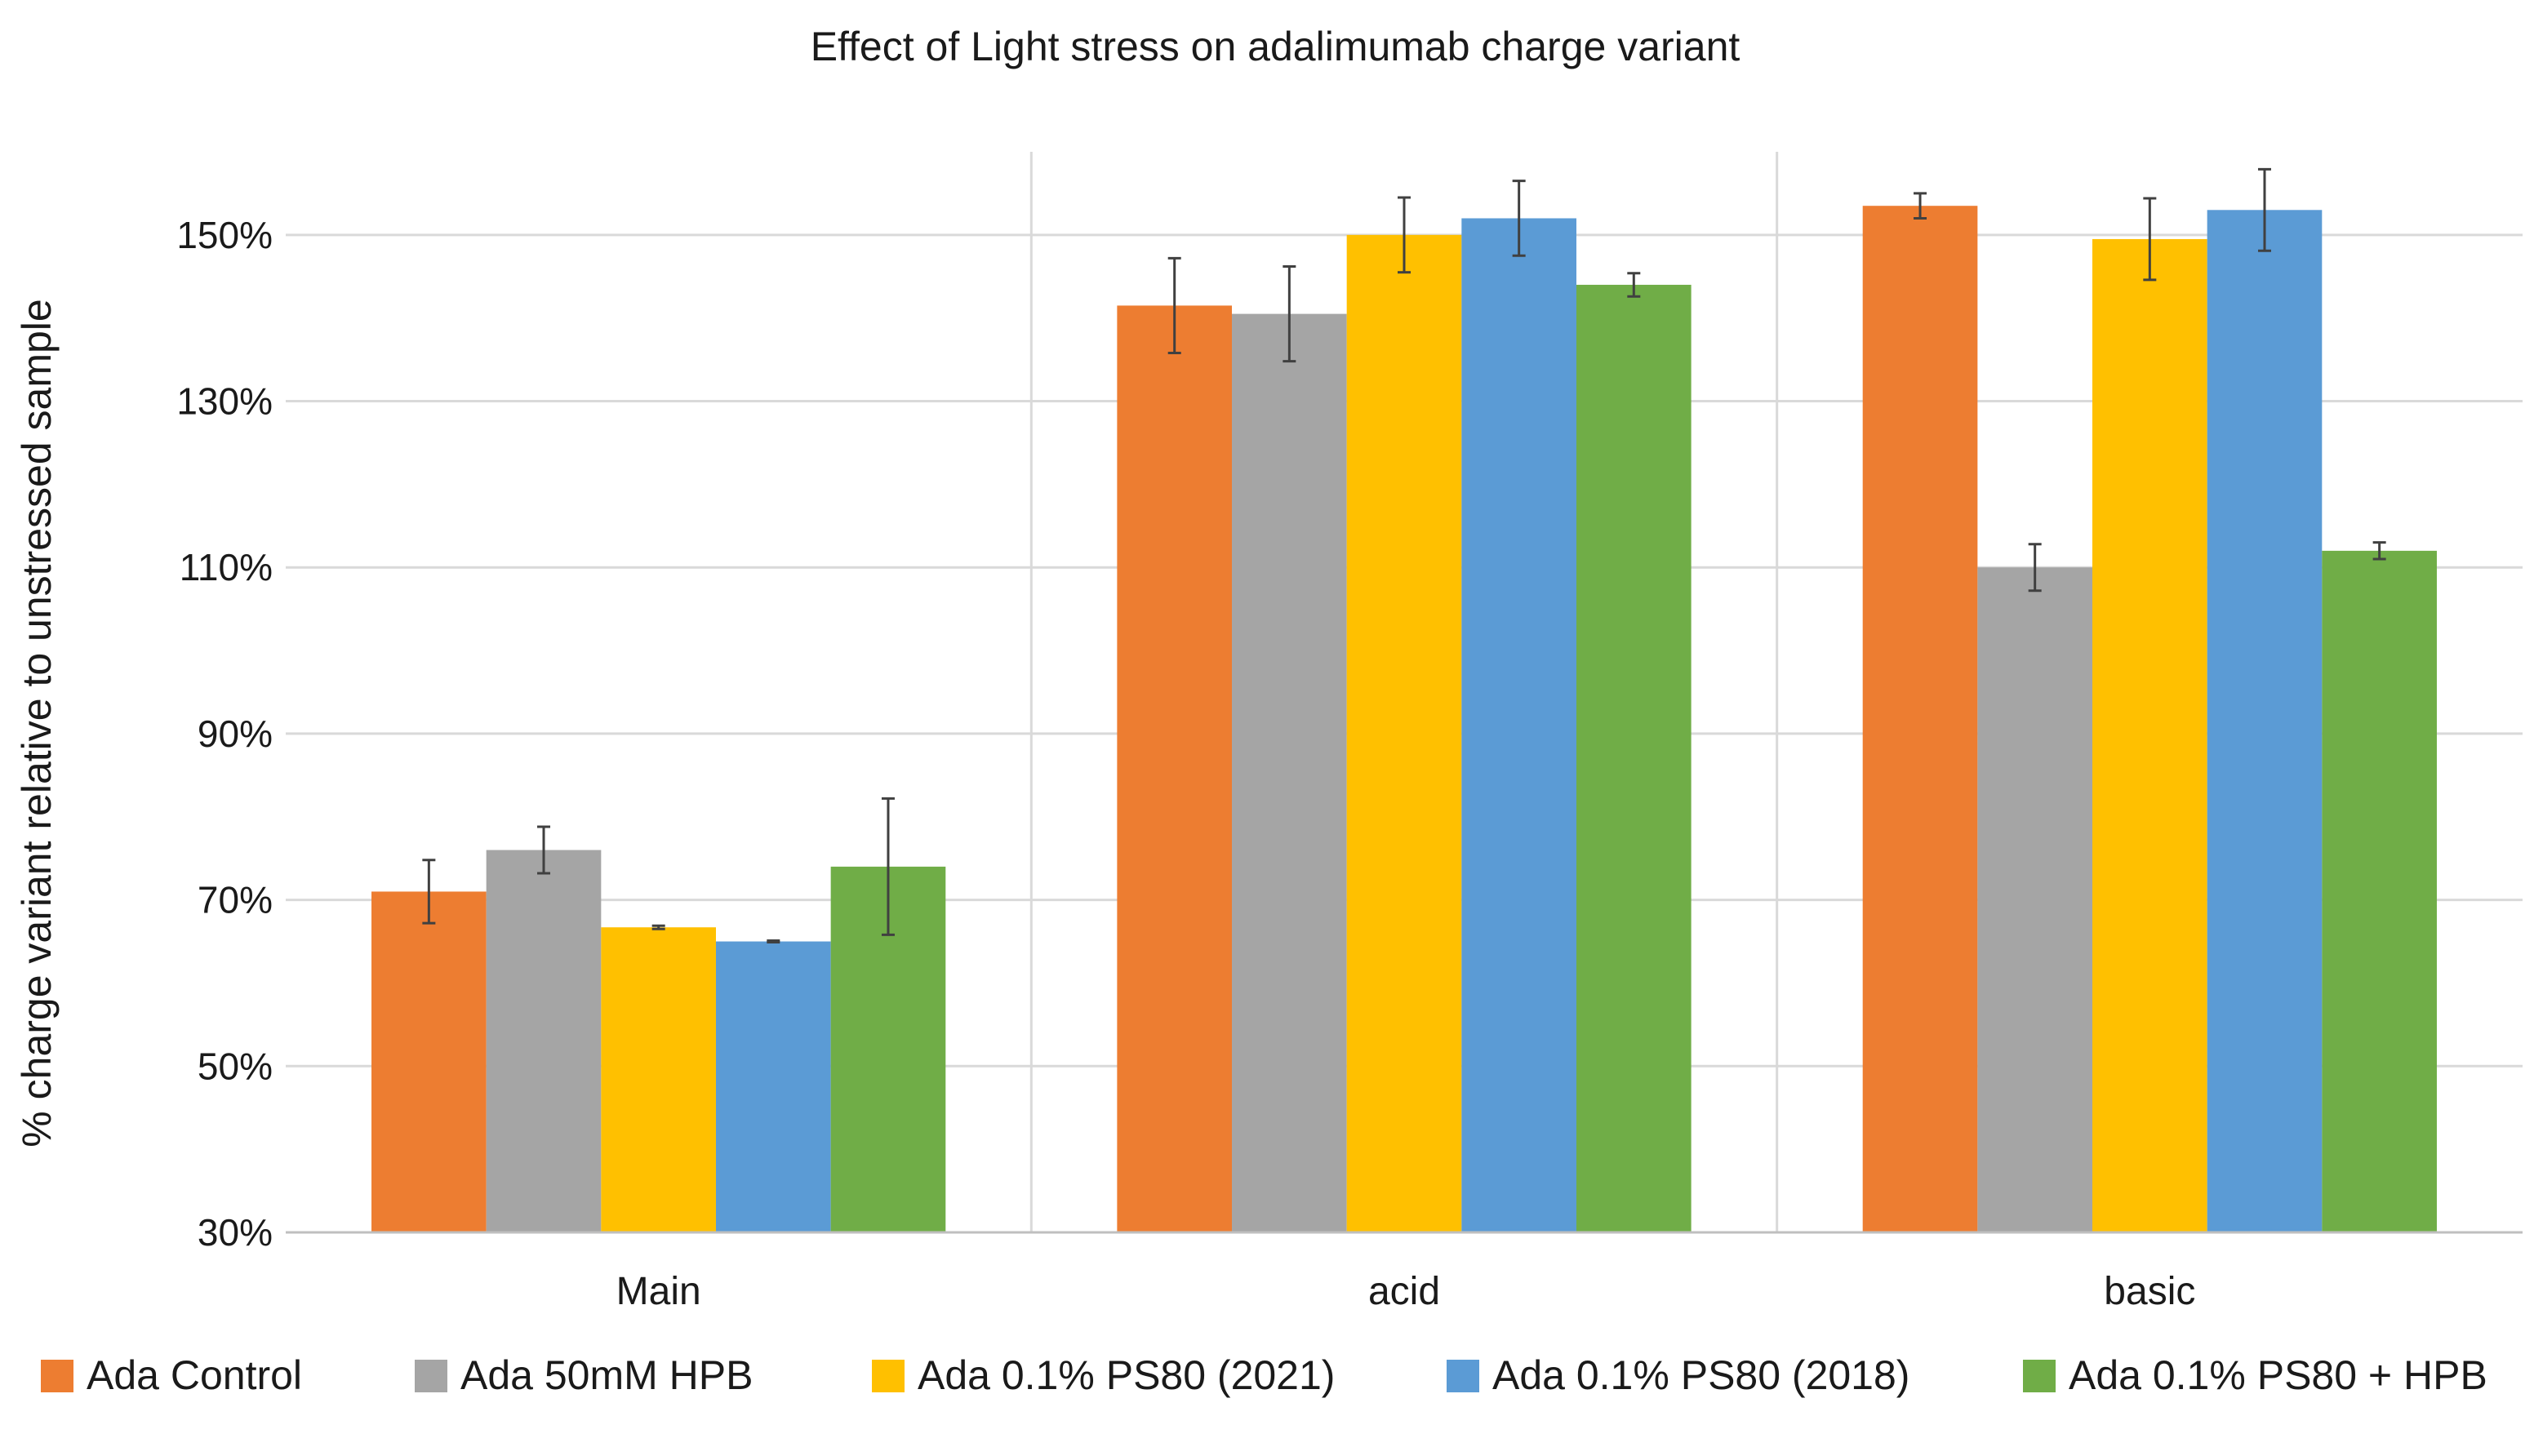 This screenshot has width=2534, height=1456. What do you see at coordinates (226, 567) in the screenshot?
I see `y-tick-label: 110%` at bounding box center [226, 567].